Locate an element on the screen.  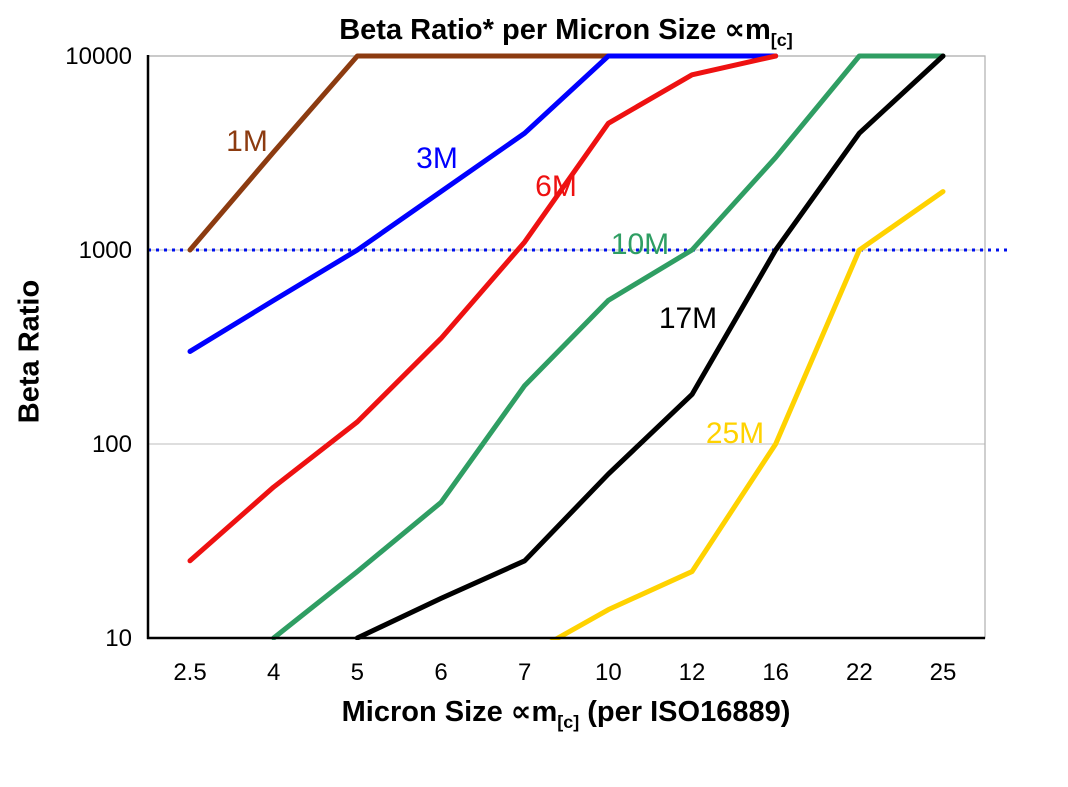
chart-title-subscript: [c] is located at coordinates (781, 39).